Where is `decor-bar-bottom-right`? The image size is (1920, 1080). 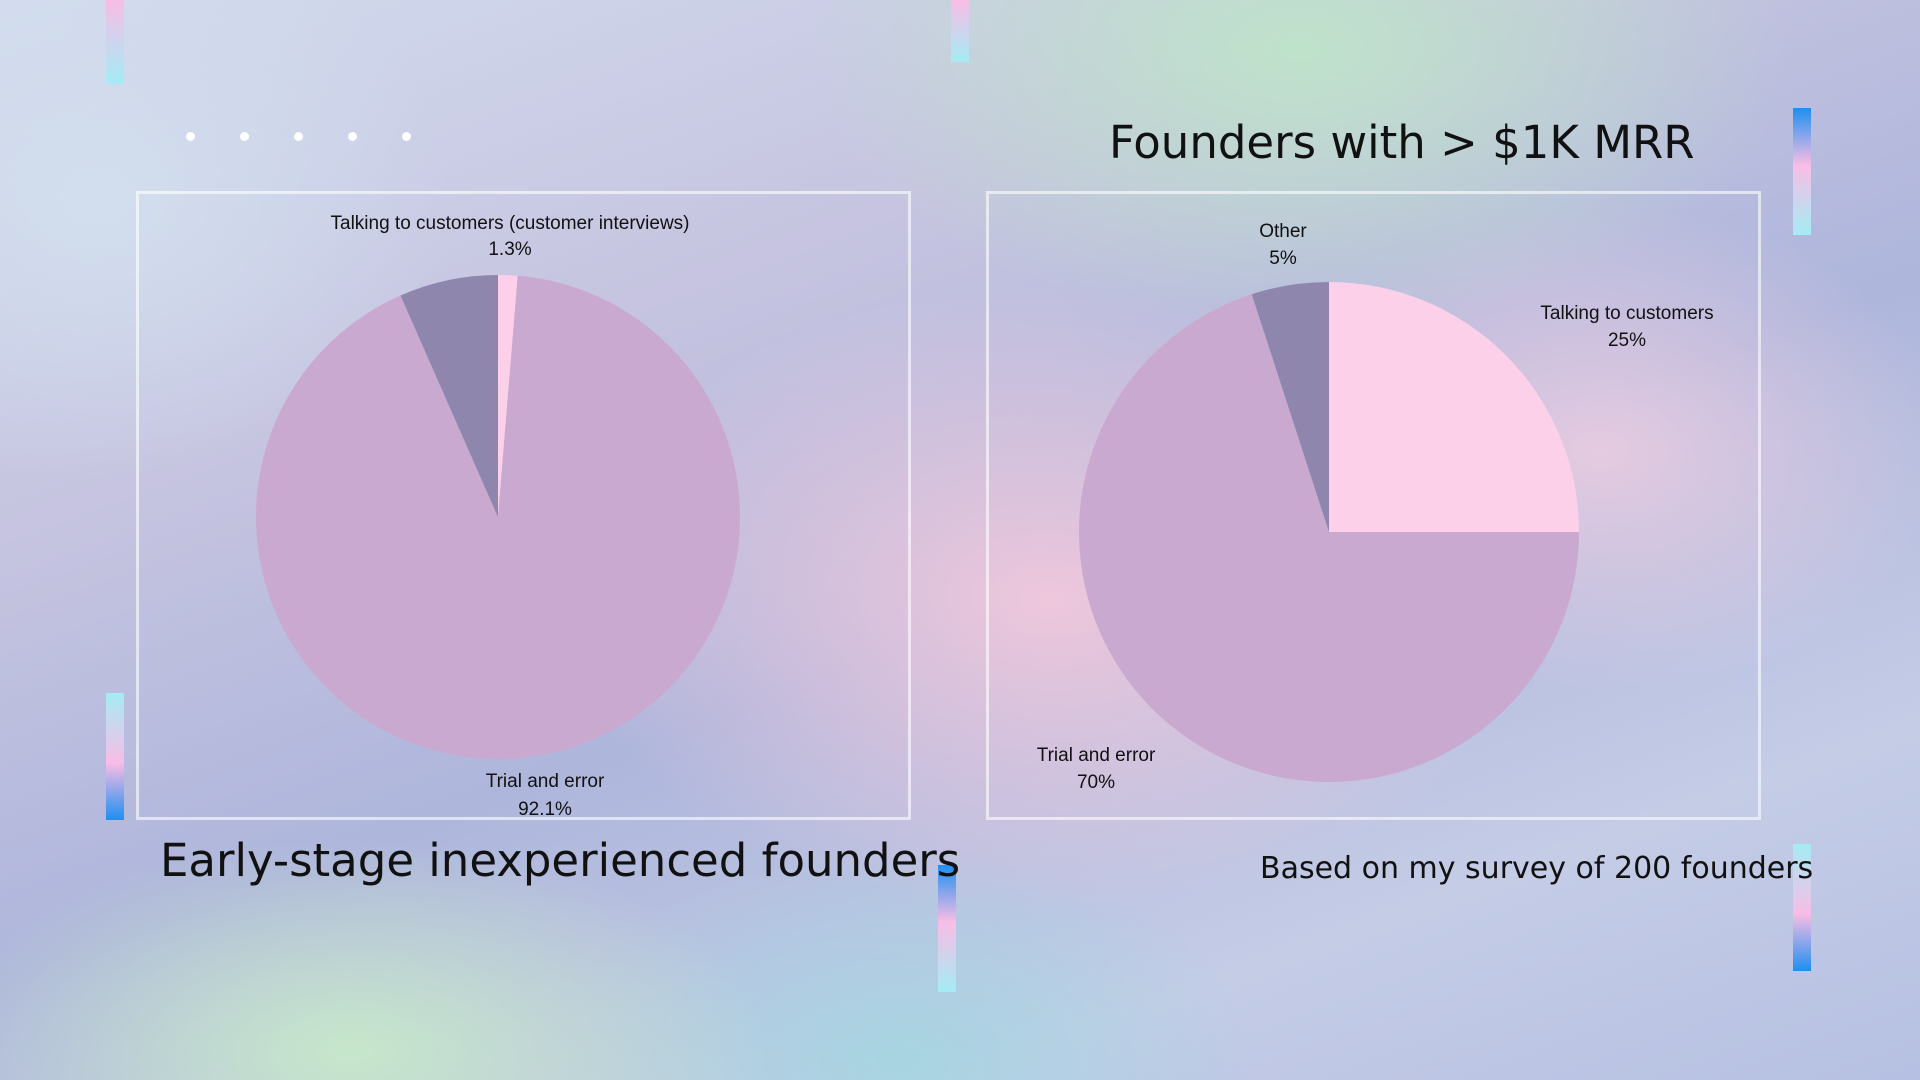
decor-bar-bottom-right is located at coordinates (1802, 907).